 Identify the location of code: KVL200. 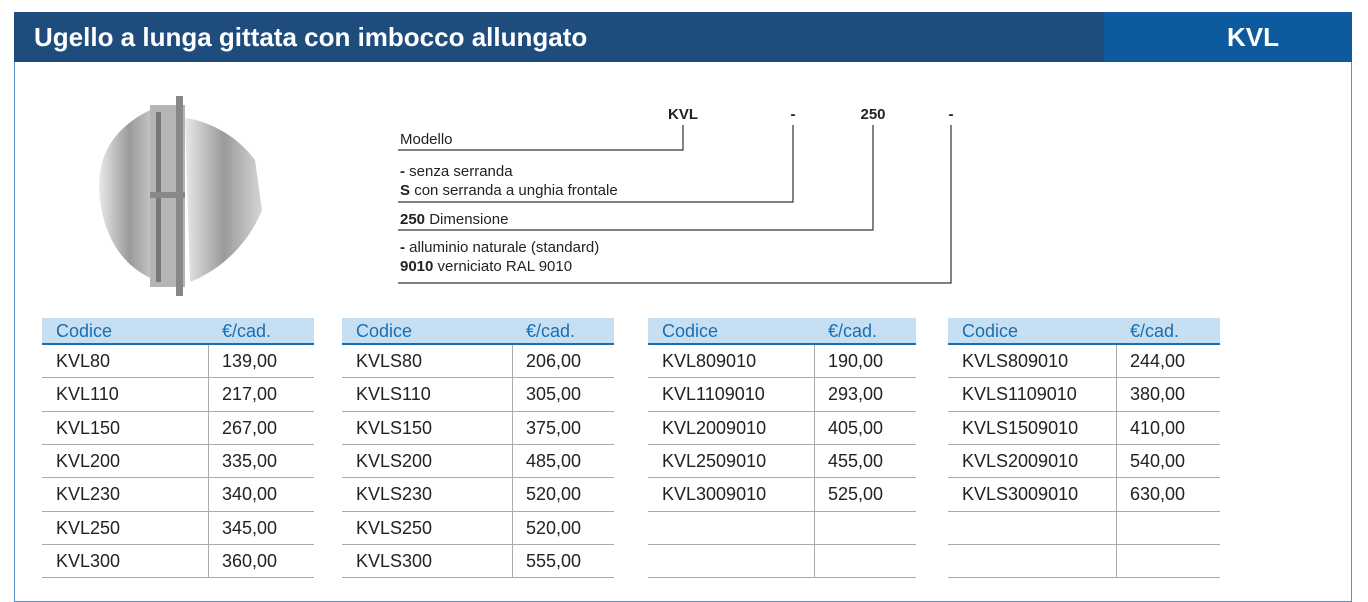
(88, 460).